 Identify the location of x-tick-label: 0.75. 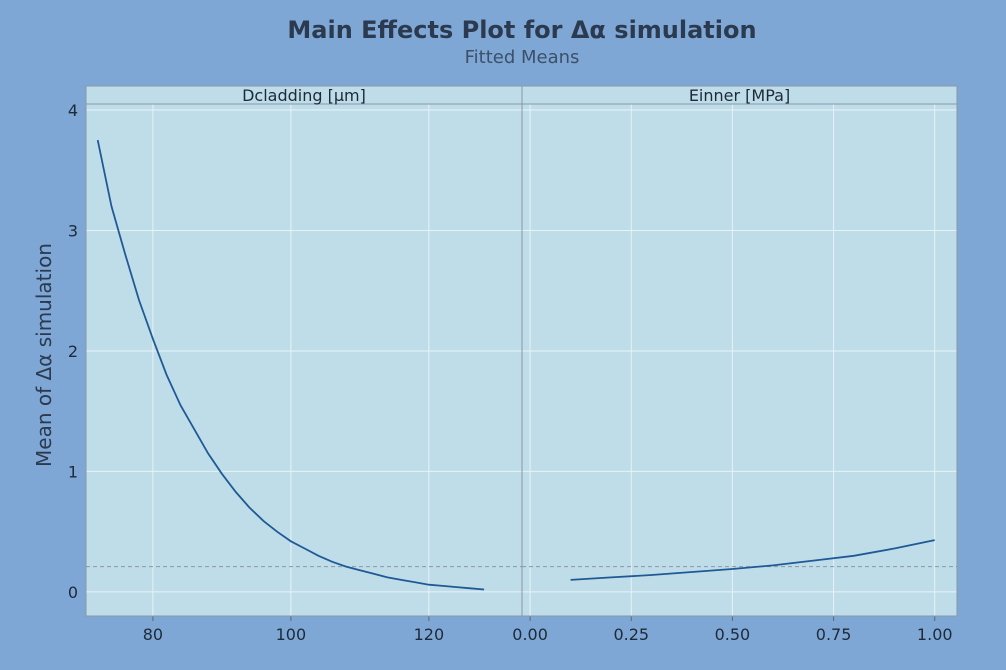
(834, 634).